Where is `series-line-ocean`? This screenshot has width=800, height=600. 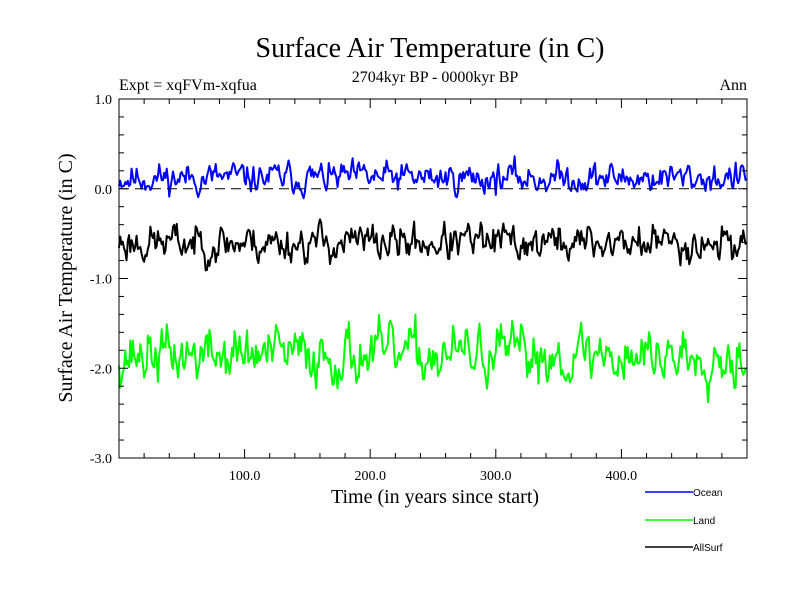
series-line-ocean is located at coordinates (432, 177).